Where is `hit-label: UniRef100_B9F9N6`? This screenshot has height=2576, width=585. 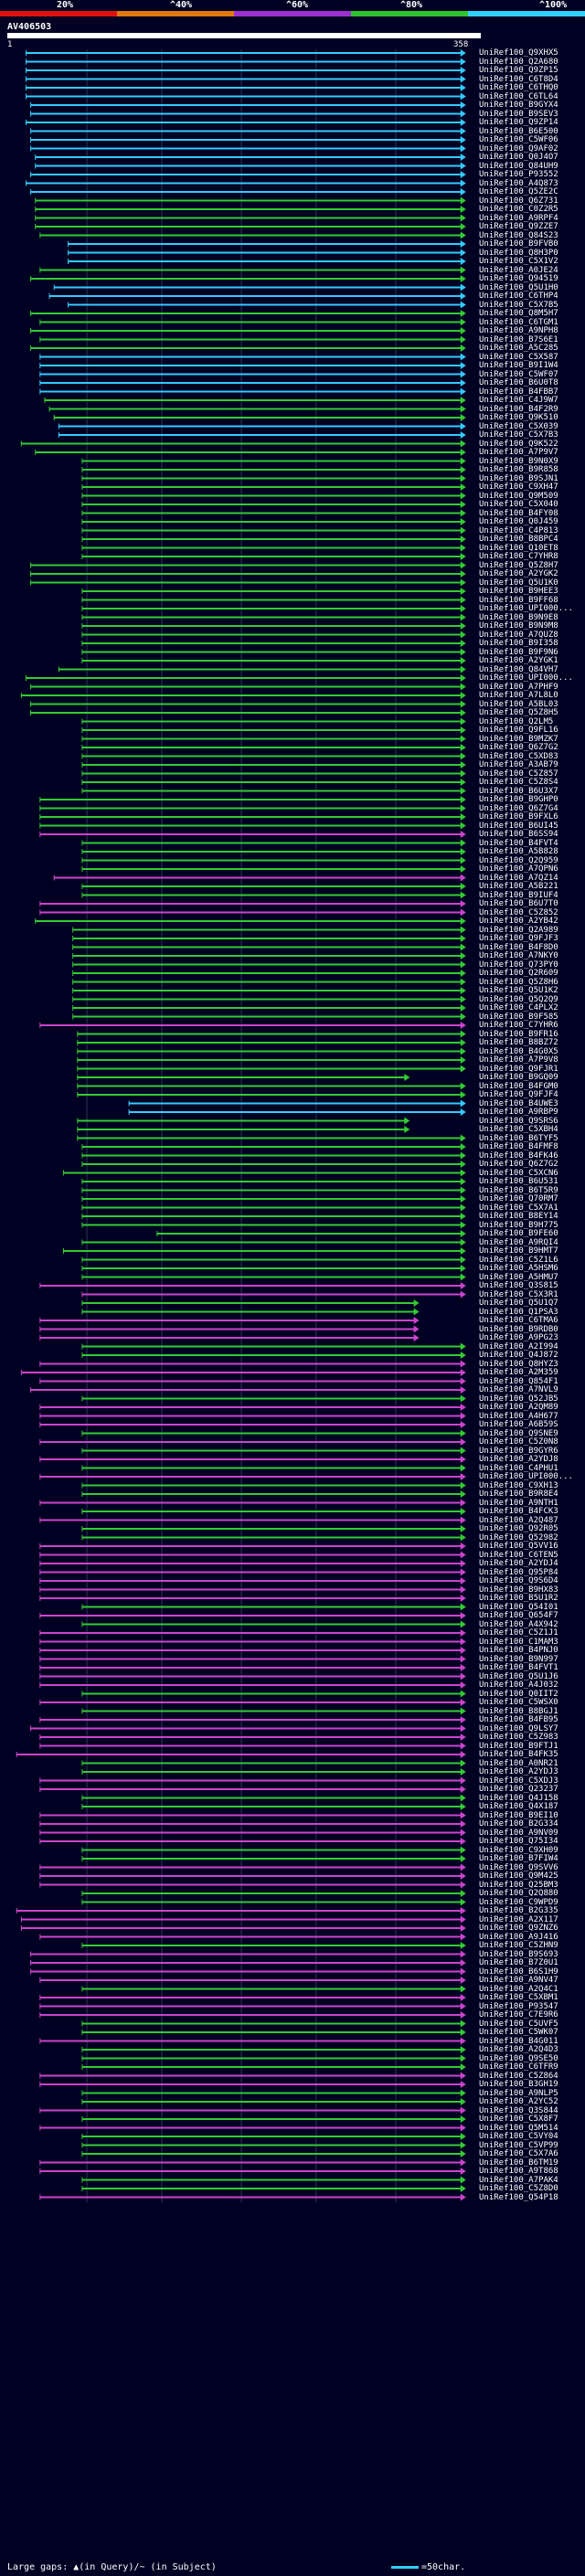 hit-label: UniRef100_B9F9N6 is located at coordinates (518, 652).